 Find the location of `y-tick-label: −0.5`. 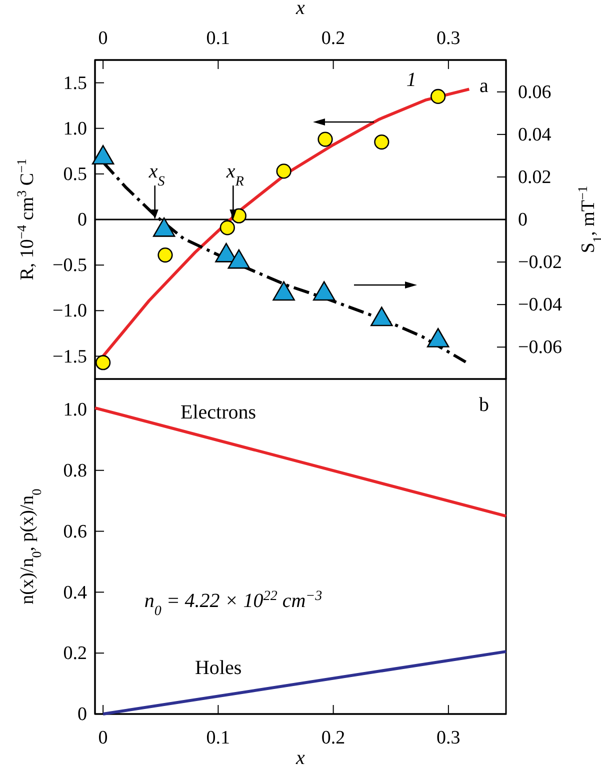

y-tick-label: −0.5 is located at coordinates (69, 265).